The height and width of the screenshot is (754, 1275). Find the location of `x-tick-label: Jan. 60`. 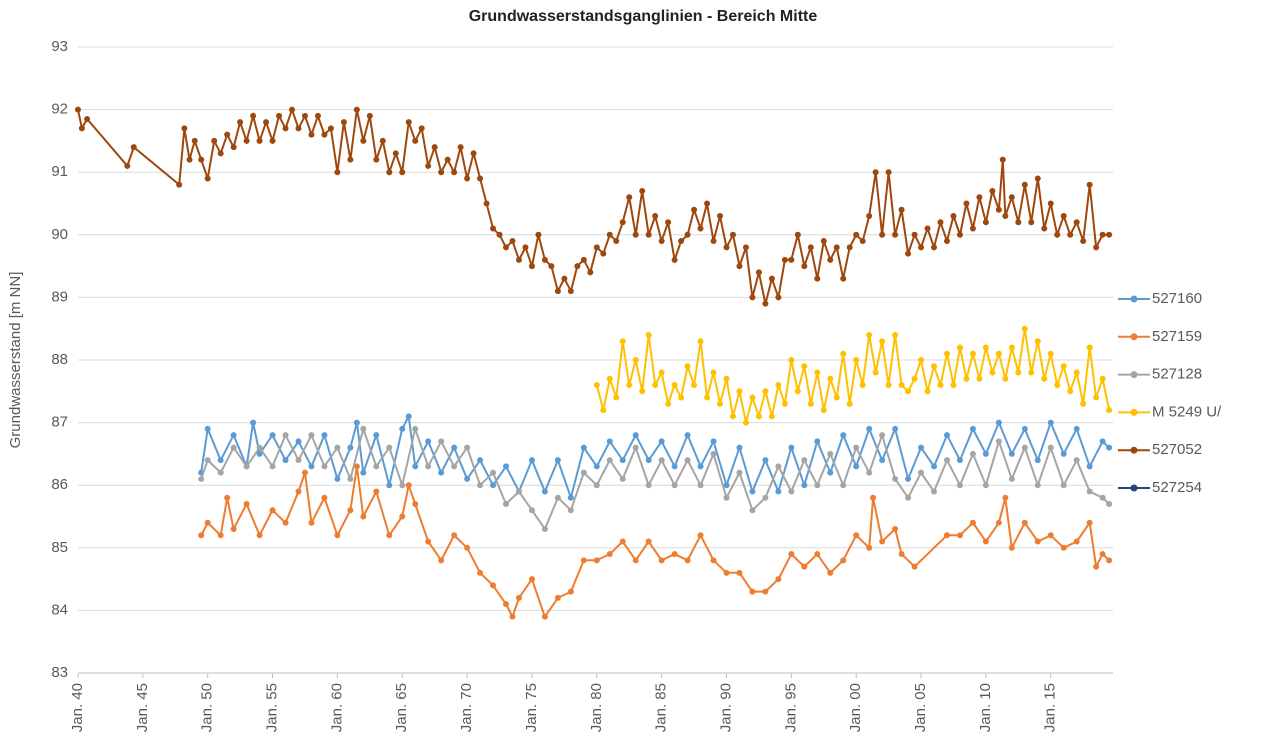

x-tick-label: Jan. 60 is located at coordinates (336, 707).